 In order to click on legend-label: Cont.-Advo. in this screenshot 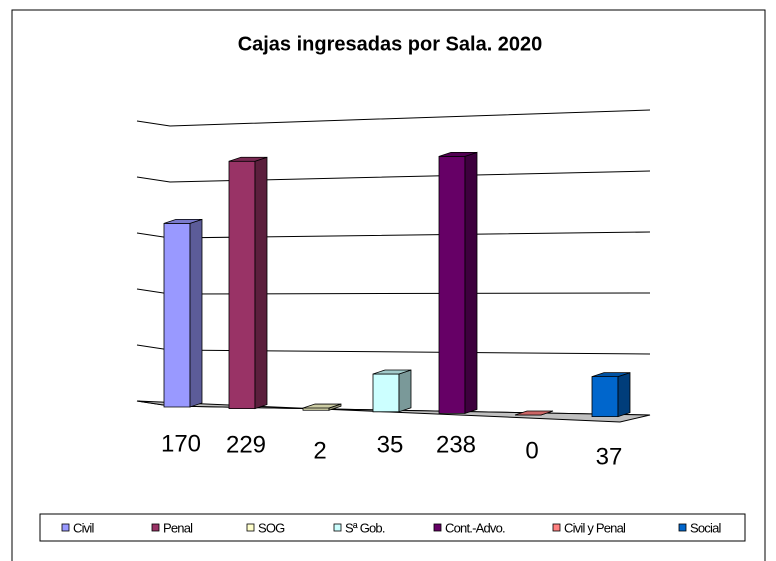, I will do `click(475, 527)`.